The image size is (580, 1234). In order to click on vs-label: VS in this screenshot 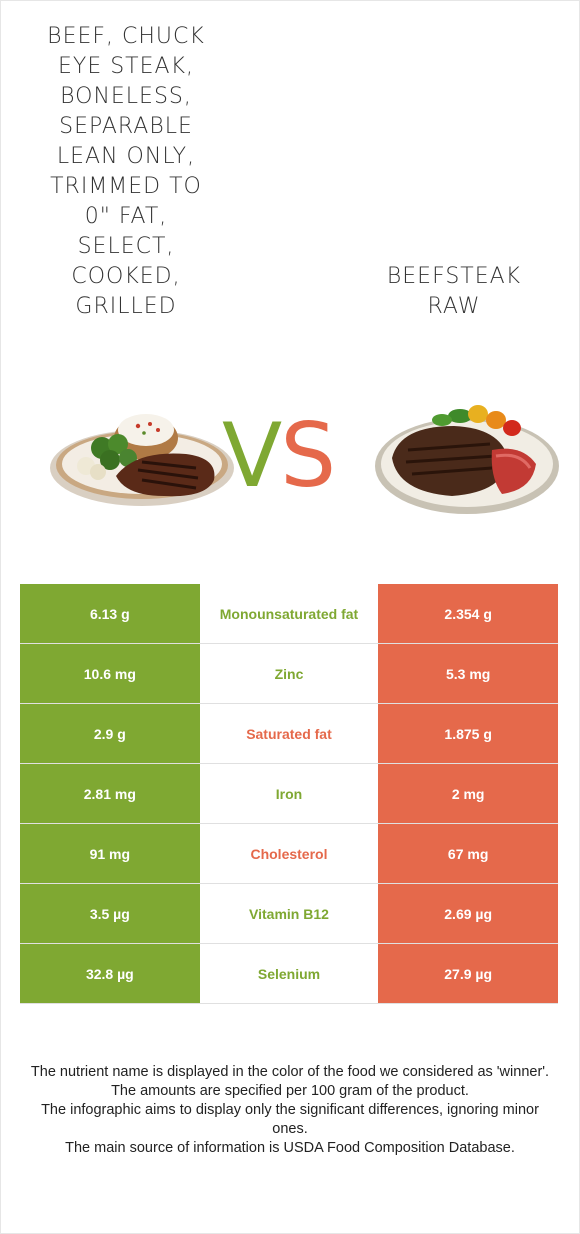, I will do `click(279, 456)`.